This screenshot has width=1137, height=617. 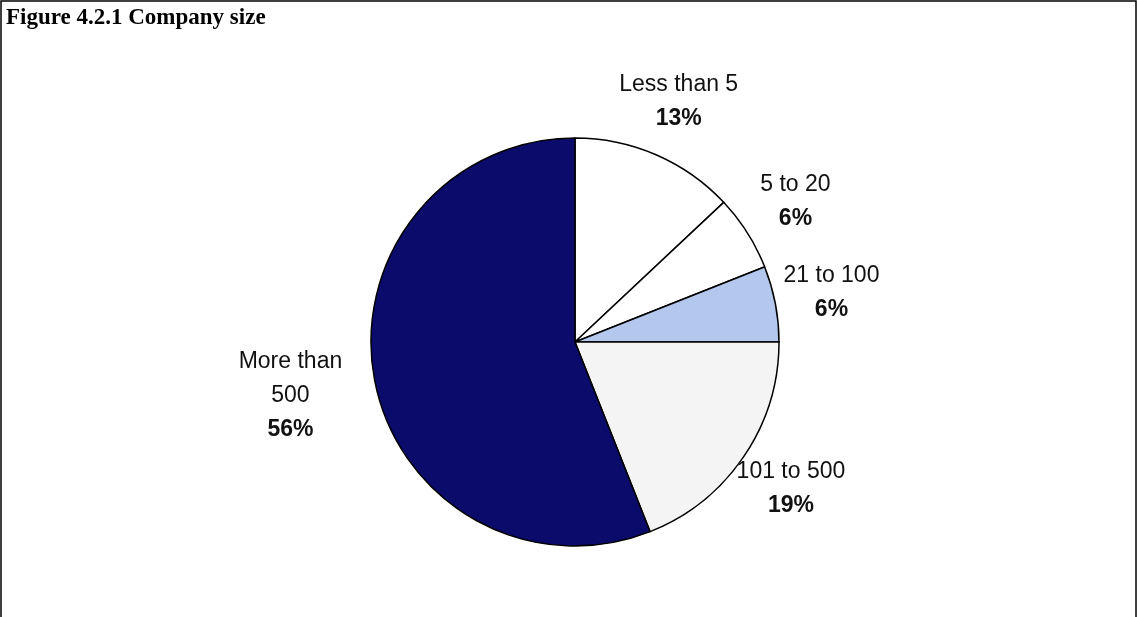 What do you see at coordinates (290, 377) in the screenshot?
I see `slice-label: More than 500` at bounding box center [290, 377].